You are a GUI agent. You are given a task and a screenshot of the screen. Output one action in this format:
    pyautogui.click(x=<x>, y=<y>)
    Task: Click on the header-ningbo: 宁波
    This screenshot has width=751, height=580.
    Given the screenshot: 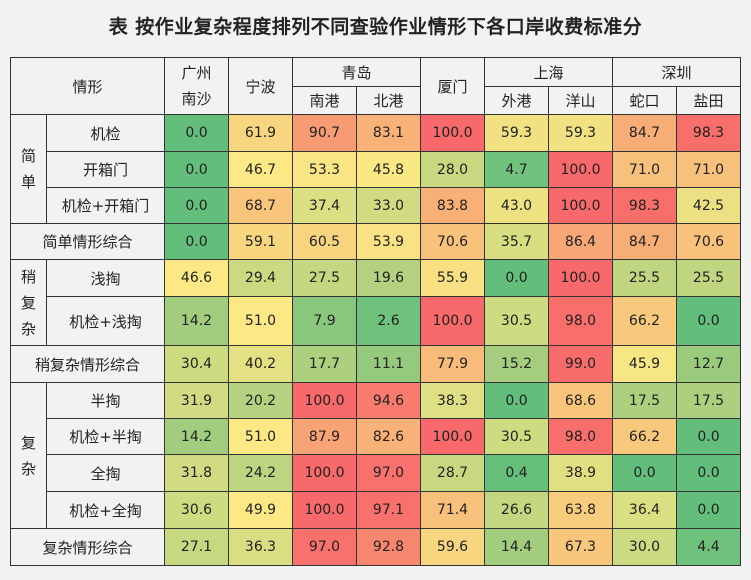 What is the action you would take?
    pyautogui.click(x=260, y=86)
    